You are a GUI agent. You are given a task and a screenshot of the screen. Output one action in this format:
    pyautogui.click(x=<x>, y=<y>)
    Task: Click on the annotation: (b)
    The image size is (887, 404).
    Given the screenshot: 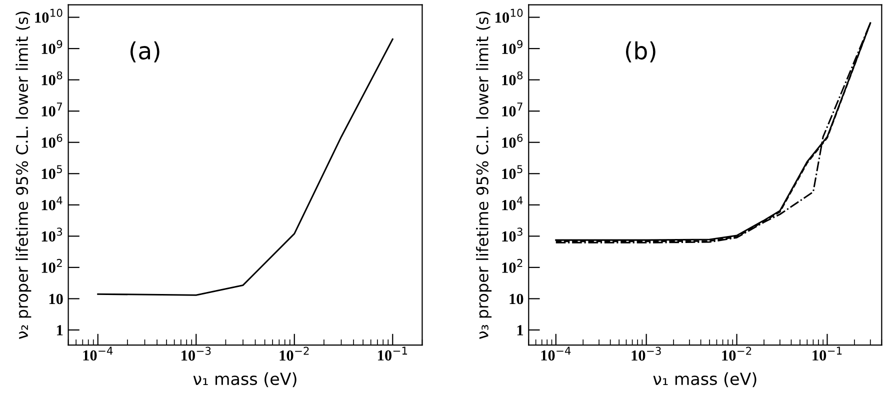 What is the action you would take?
    pyautogui.click(x=641, y=51)
    